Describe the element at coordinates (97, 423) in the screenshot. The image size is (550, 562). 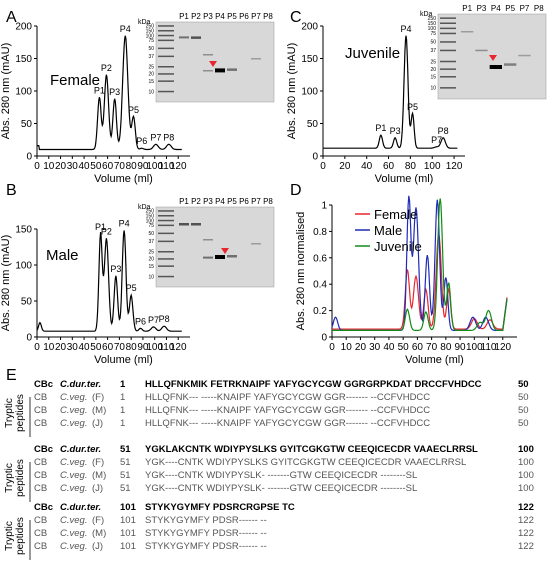
I see `row-sample: (J)` at that location.